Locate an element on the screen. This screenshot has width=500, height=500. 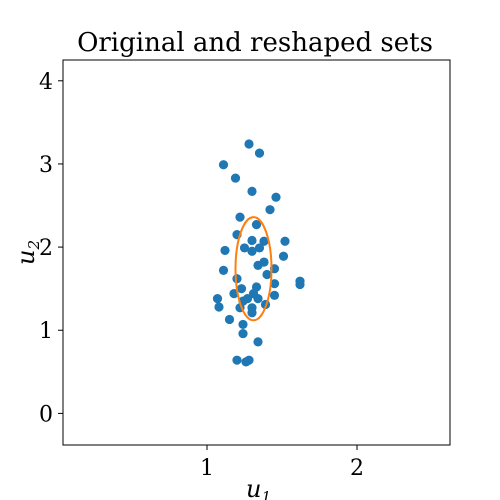
y-tick-label: 4 is located at coordinates (46, 82).